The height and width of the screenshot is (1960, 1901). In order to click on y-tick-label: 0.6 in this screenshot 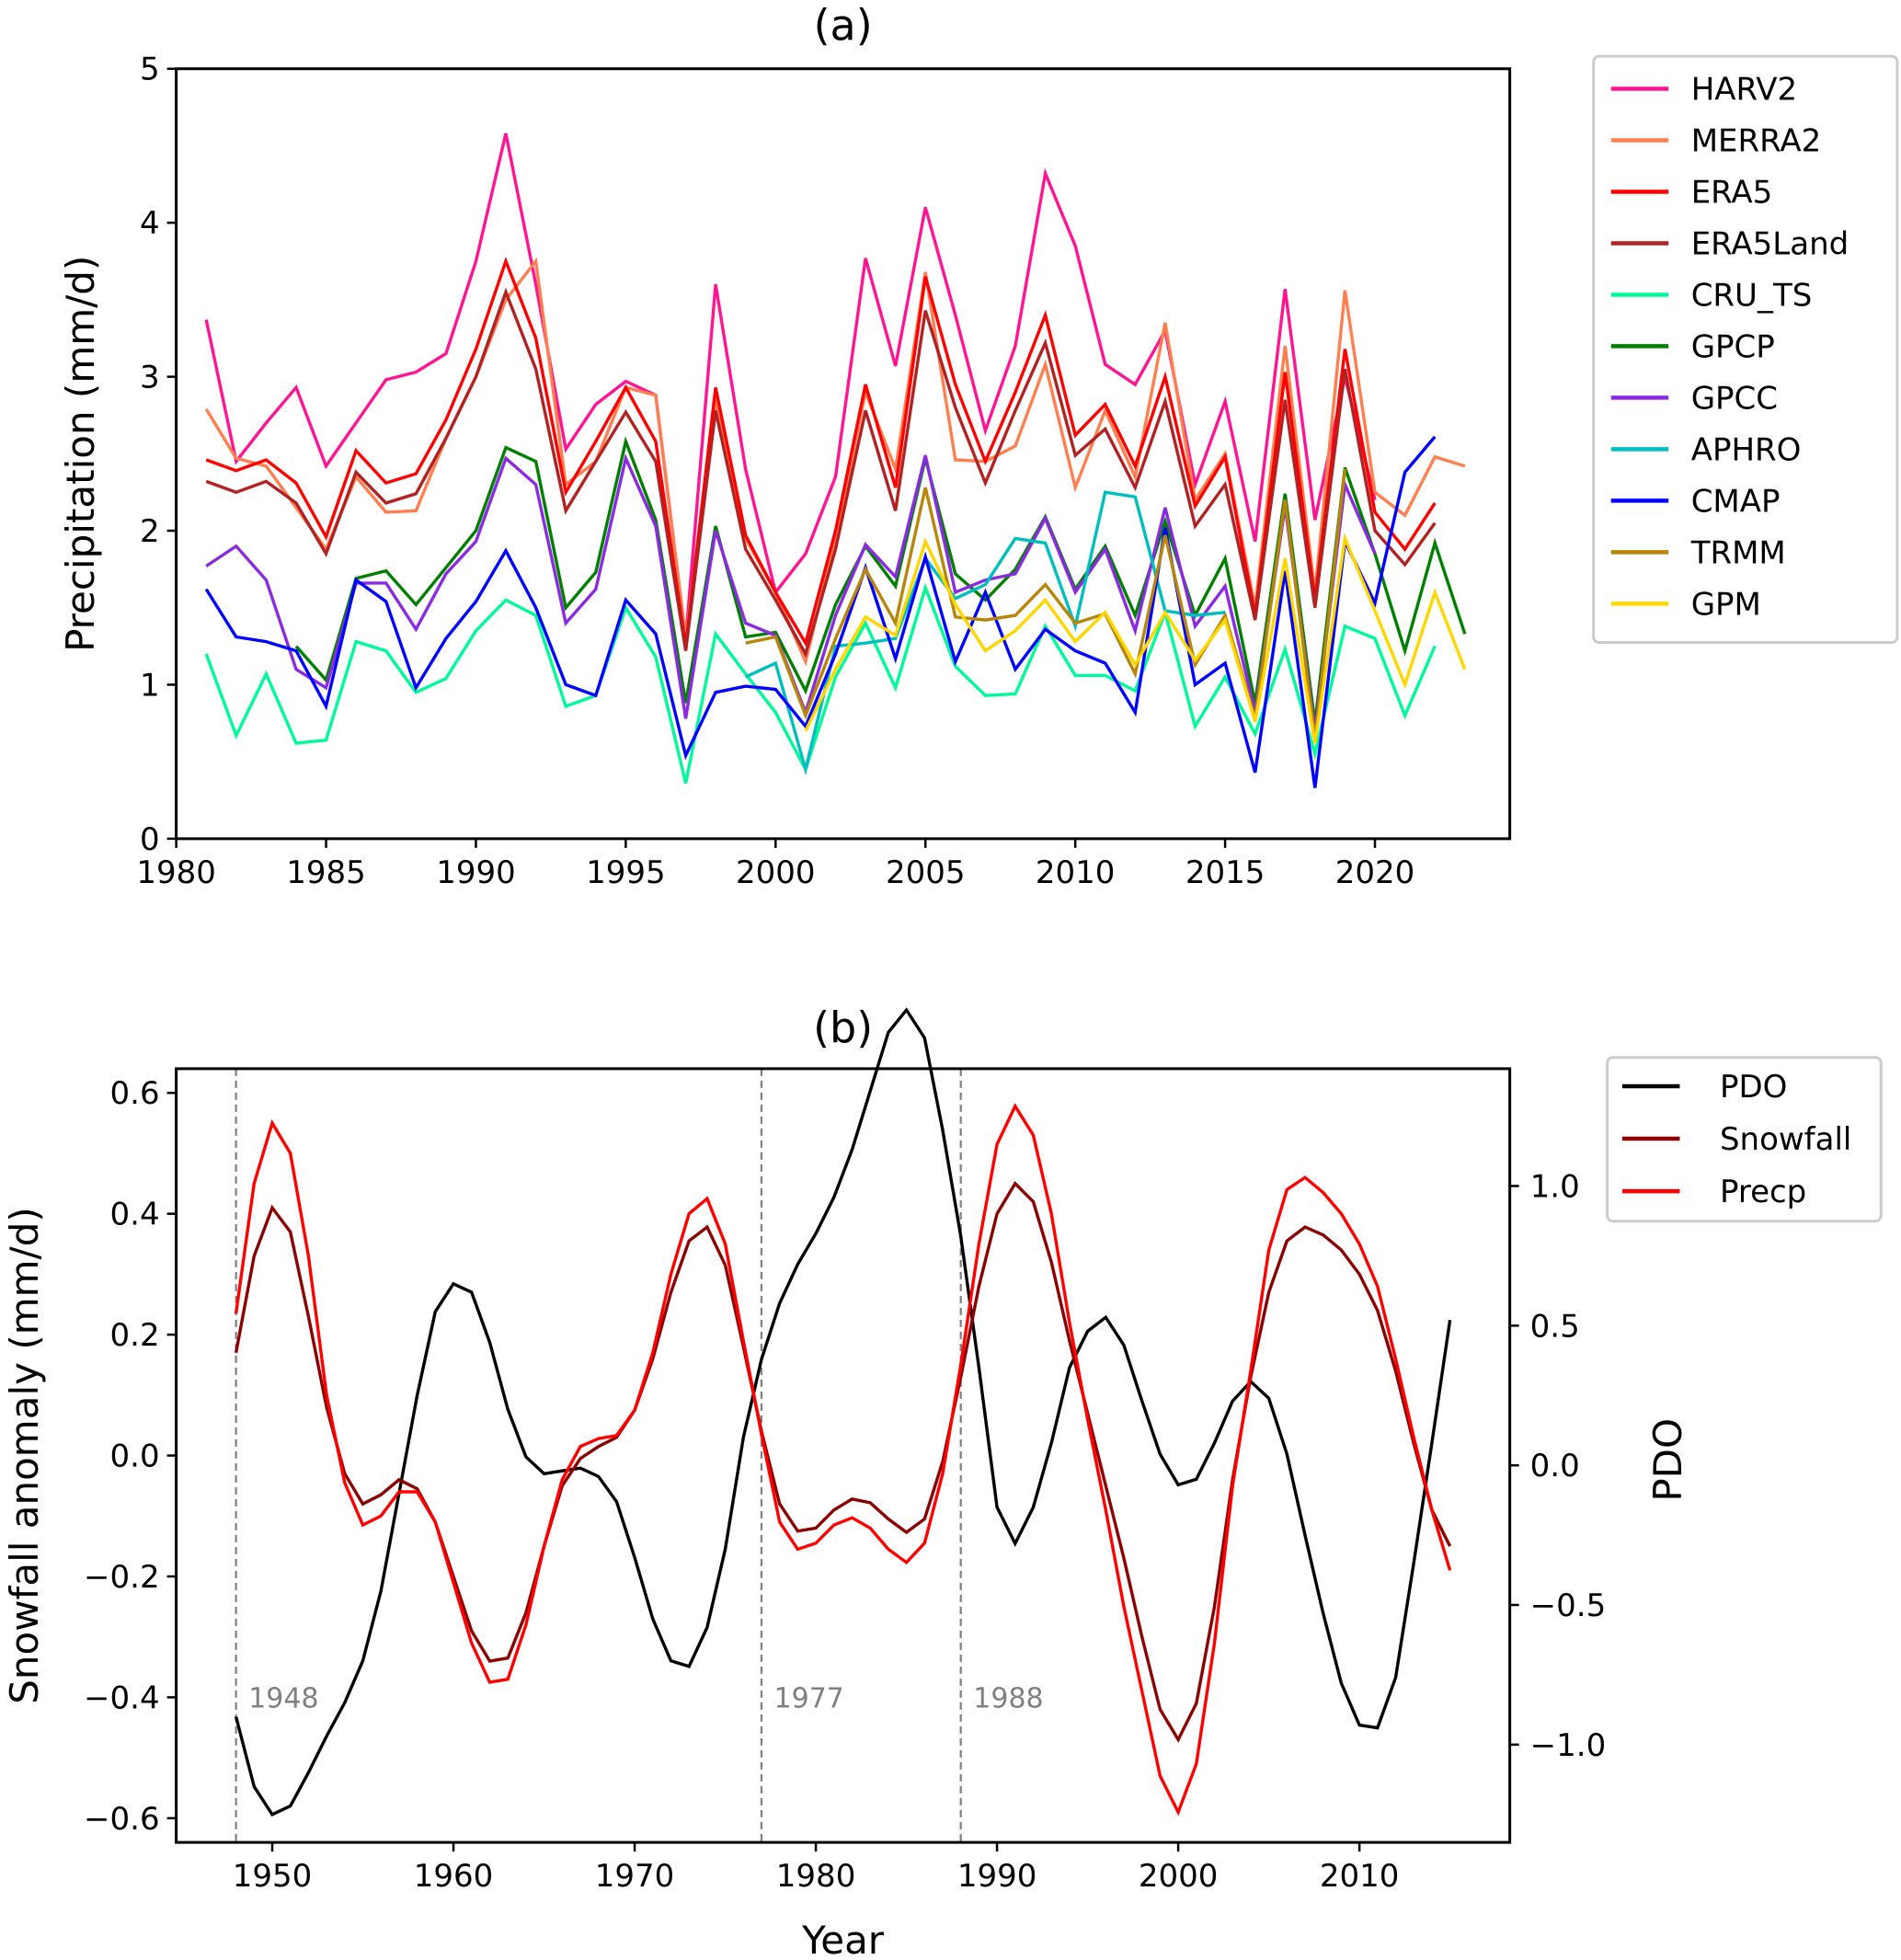, I will do `click(135, 1093)`.